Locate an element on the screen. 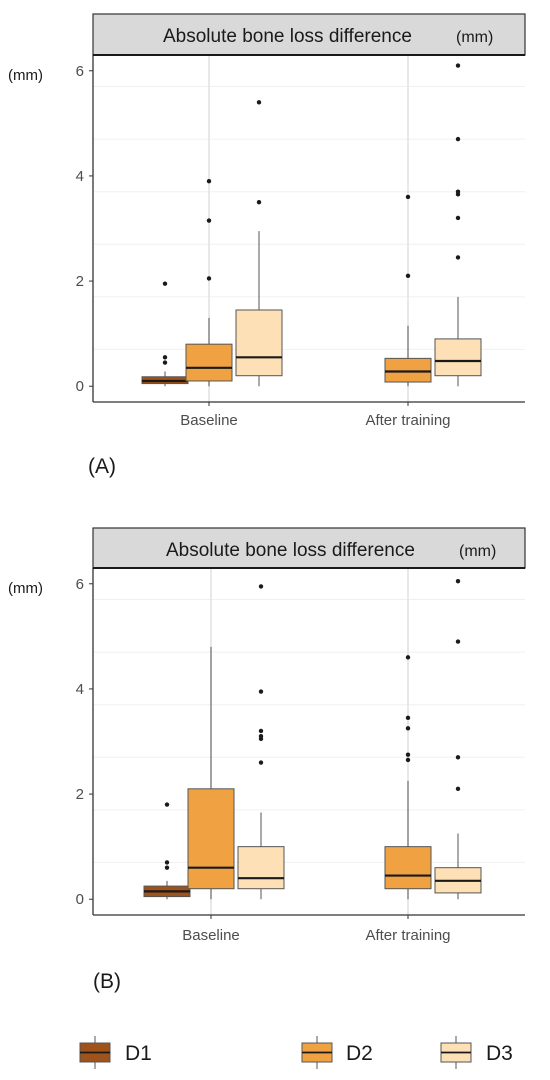  legend-label: D2 is located at coordinates (359, 1053).